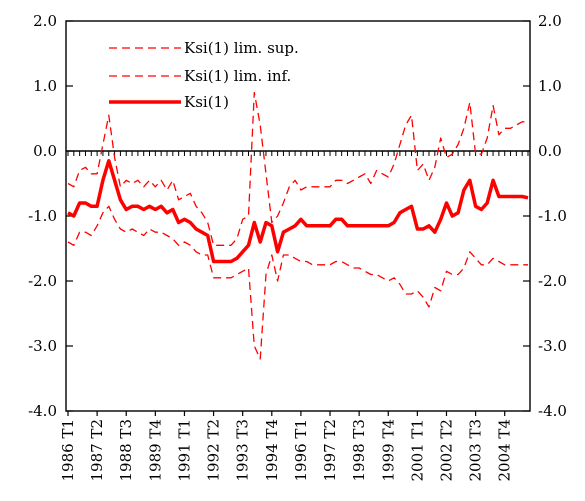  Describe the element at coordinates (243, 450) in the screenshot. I see `x-tick-label: 1993 T3` at that location.